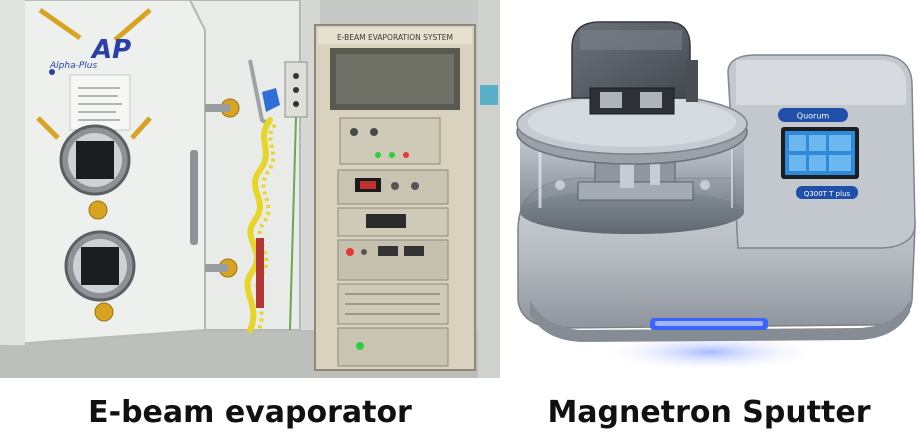  What do you see at coordinates (250, 412) in the screenshot?
I see `caption-ebeam-evaporator: E-beam evaporator` at bounding box center [250, 412].